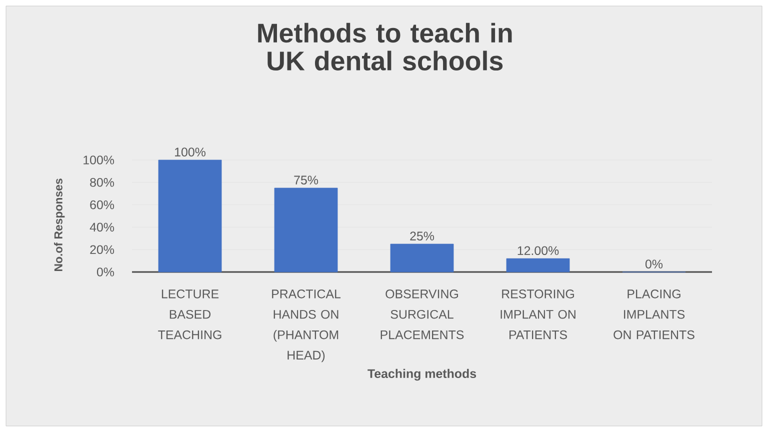 The height and width of the screenshot is (432, 768). I want to click on y-axis-title: No.of Responses, so click(59, 224).